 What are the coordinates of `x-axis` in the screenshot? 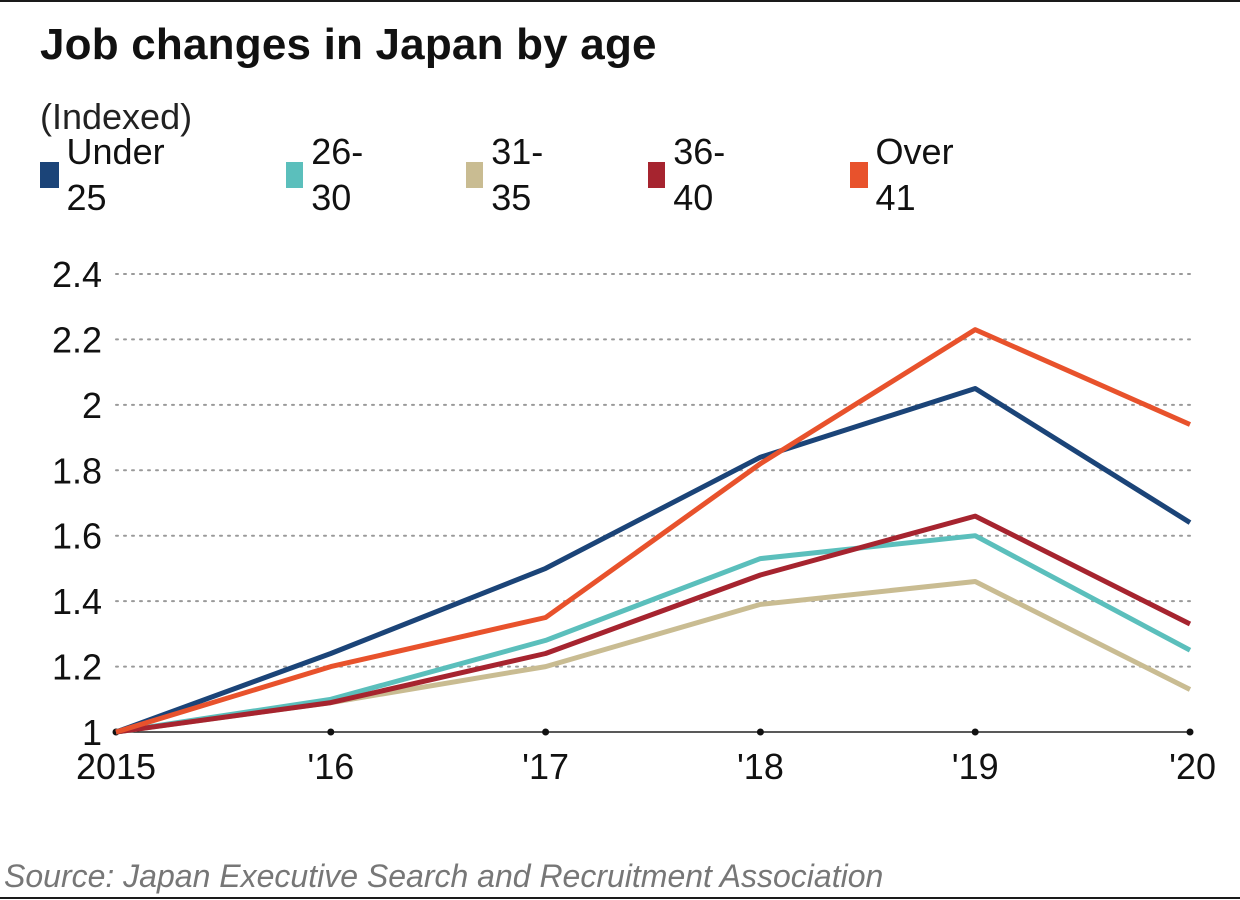 It's located at (653, 732).